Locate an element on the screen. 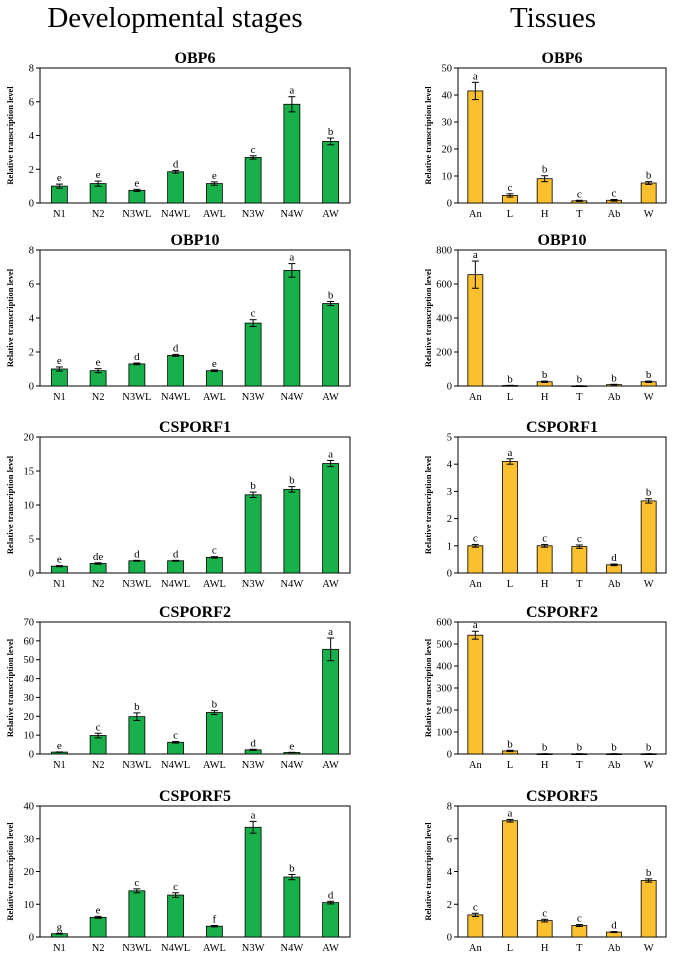  chart-tissues-csporf2-ytick-label: 100 is located at coordinates (444, 733).